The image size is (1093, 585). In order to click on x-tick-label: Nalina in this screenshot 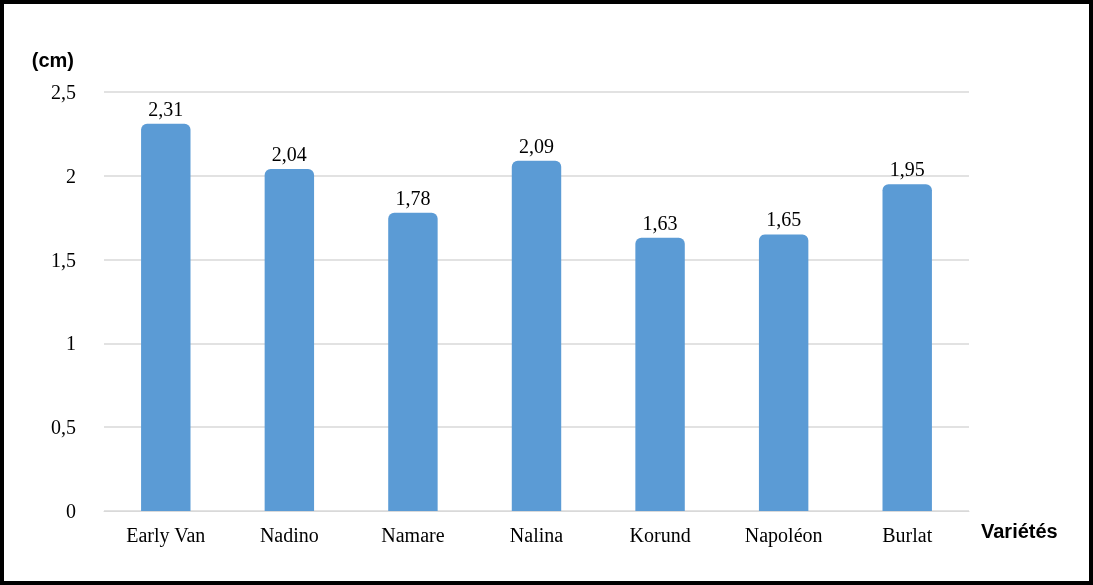, I will do `click(536, 535)`.